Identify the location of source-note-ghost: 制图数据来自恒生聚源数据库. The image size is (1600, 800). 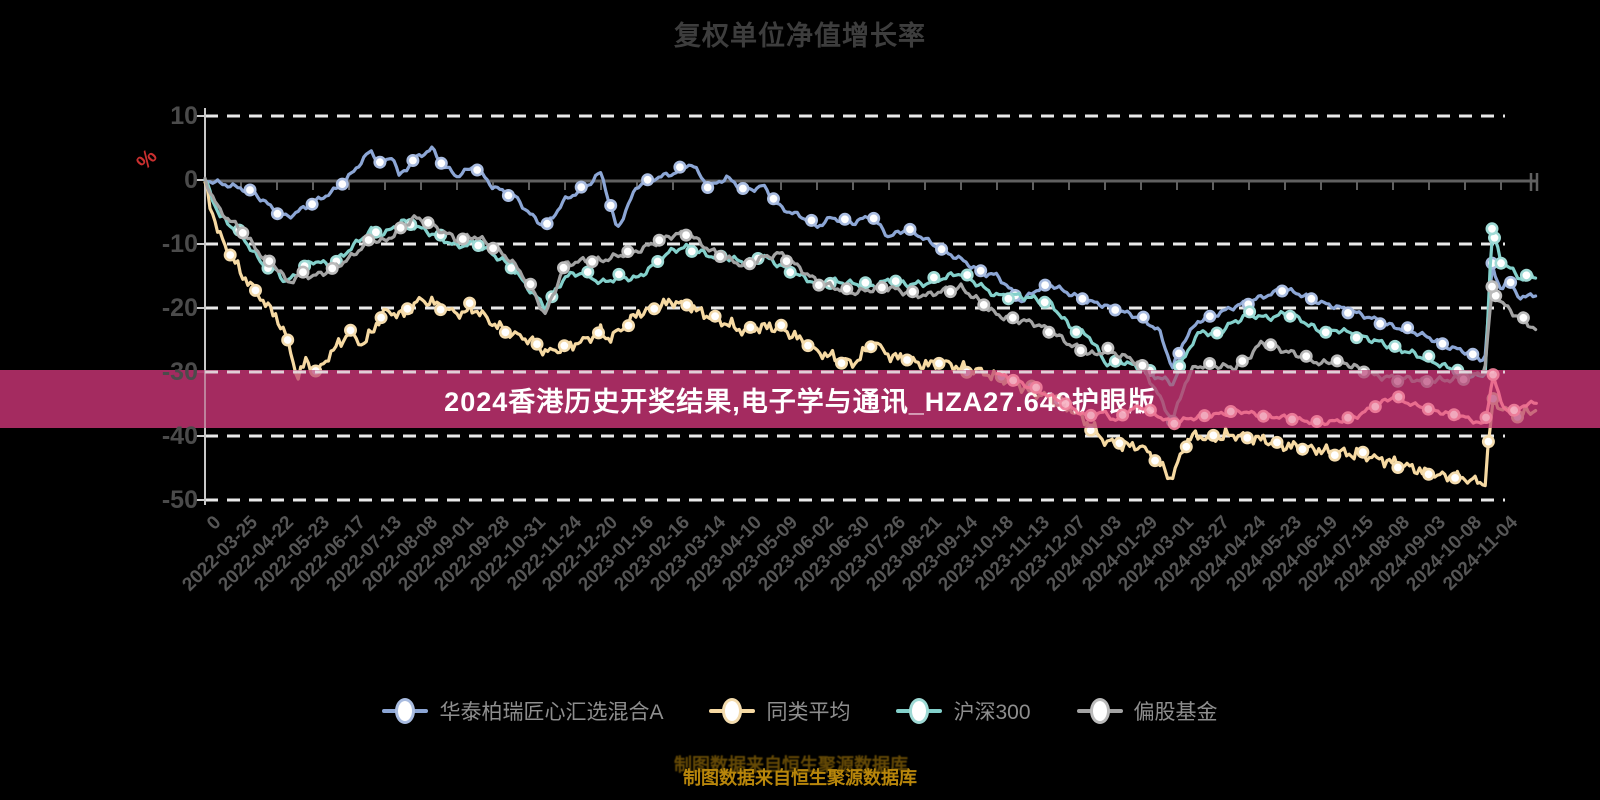
(791, 765).